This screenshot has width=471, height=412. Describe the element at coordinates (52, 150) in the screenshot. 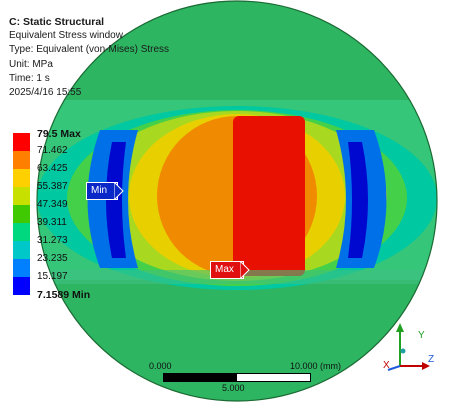

I see `legend-level-1: 71.462` at that location.